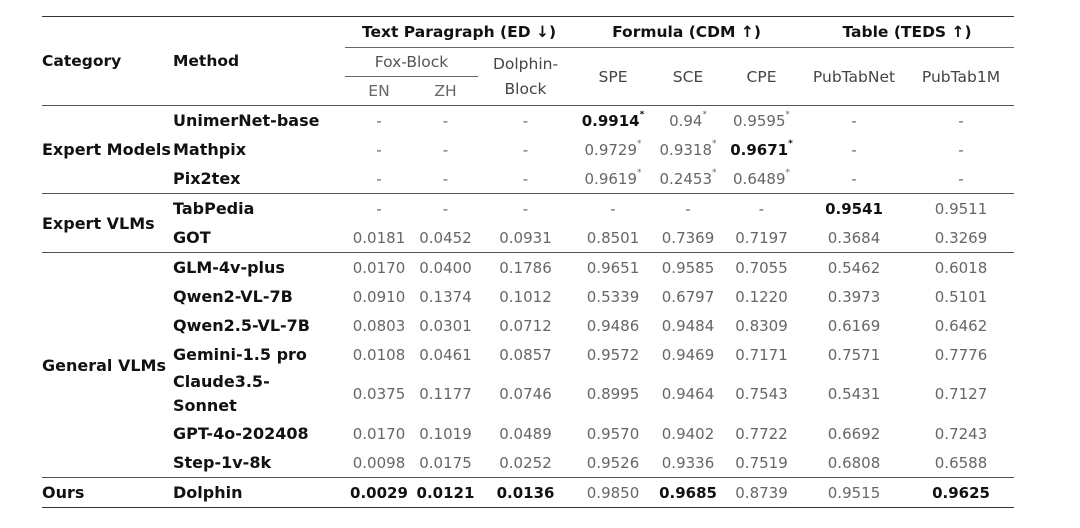 Image resolution: width=1080 pixels, height=528 pixels. I want to click on method-name: Pix2tex, so click(207, 178).